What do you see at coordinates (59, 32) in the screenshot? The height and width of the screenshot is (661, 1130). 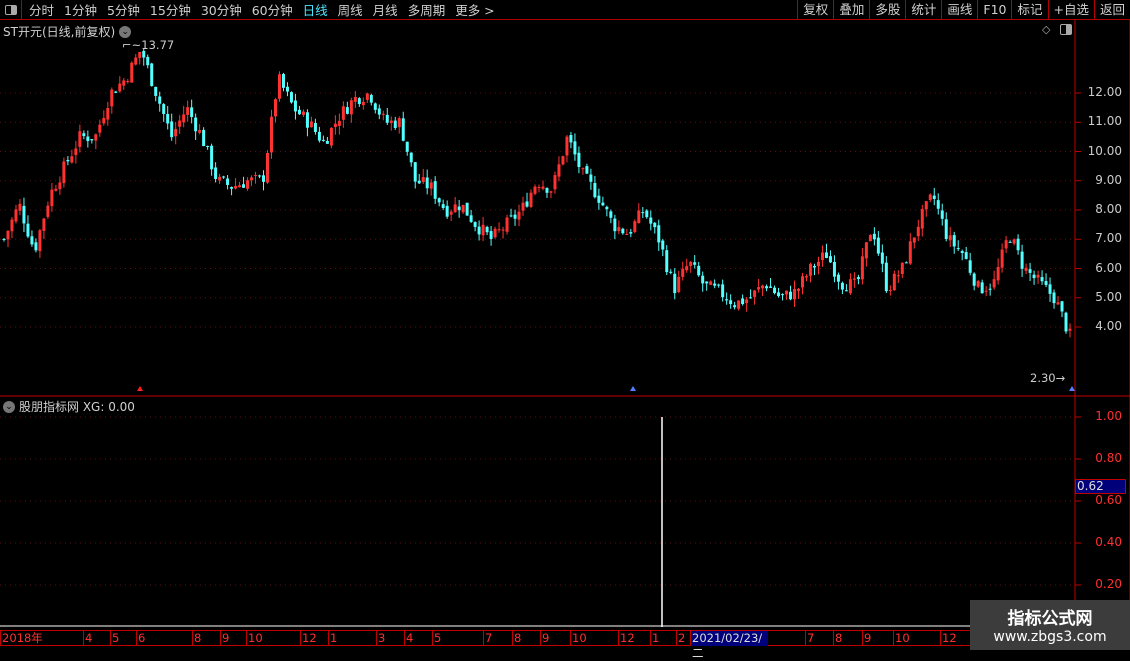 I see `chart-title-text: ST开元(日线,前复权)` at bounding box center [59, 32].